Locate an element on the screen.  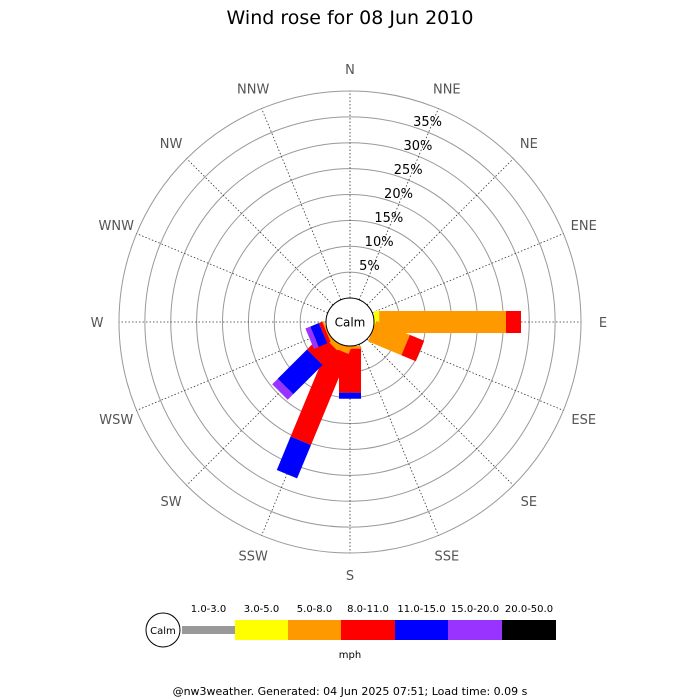
spoke-wsw is located at coordinates (232, 370).